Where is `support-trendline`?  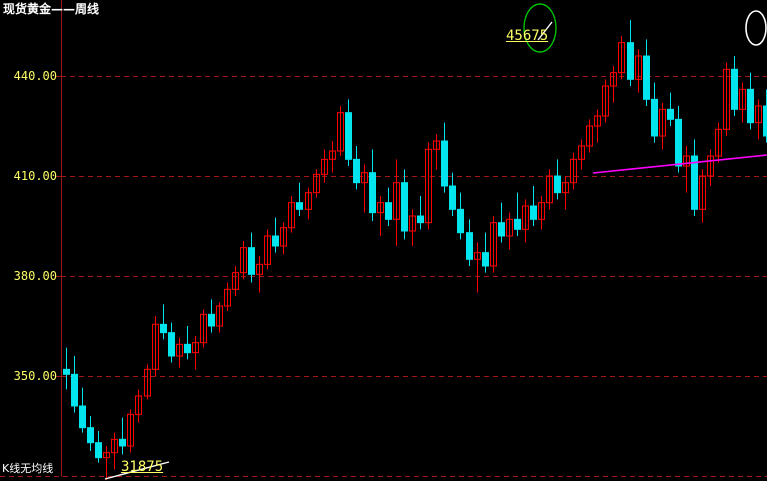
support-trendline is located at coordinates (679, 164).